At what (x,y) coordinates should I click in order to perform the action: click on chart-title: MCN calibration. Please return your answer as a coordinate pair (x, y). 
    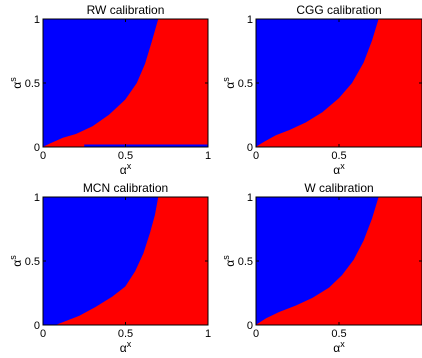
    Looking at the image, I should click on (125, 188).